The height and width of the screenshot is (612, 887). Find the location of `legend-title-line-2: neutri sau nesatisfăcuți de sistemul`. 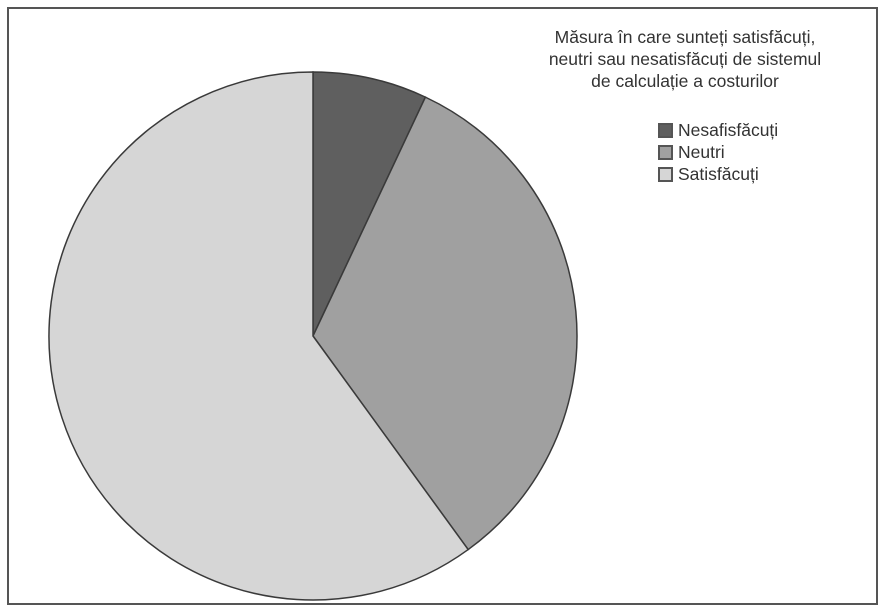

legend-title-line-2: neutri sau nesatisfăcuți de sistemul is located at coordinates (685, 59).